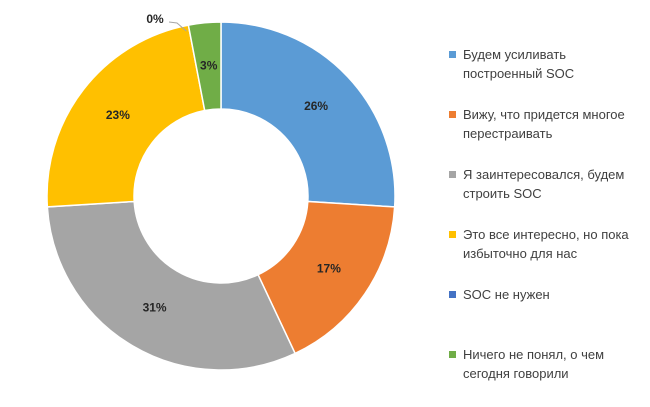 This screenshot has height=407, width=650. Describe the element at coordinates (118, 115) in the screenshot. I see `data-label-4: 23%` at that location.